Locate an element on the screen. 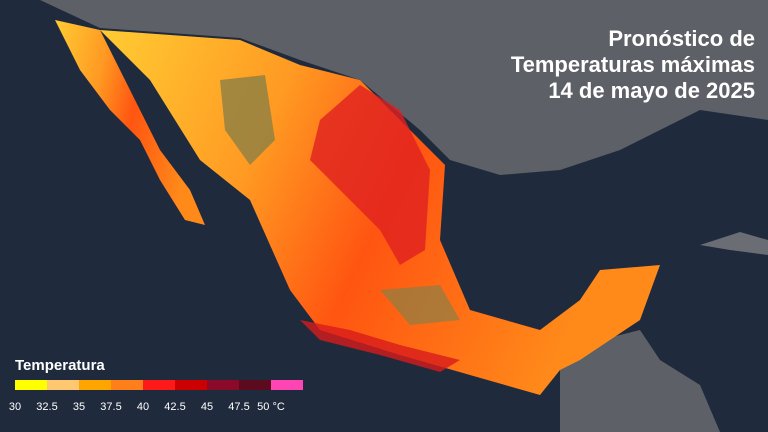 Image resolution: width=768 pixels, height=432 pixels. legend-title: Temperatura is located at coordinates (60, 365).